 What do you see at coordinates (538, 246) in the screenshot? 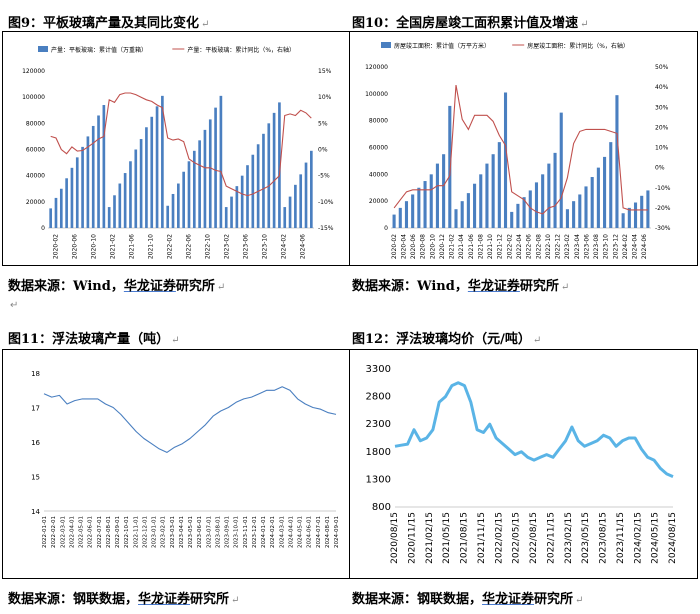
I see `x-tick-label: 2022-08` at bounding box center [538, 246].